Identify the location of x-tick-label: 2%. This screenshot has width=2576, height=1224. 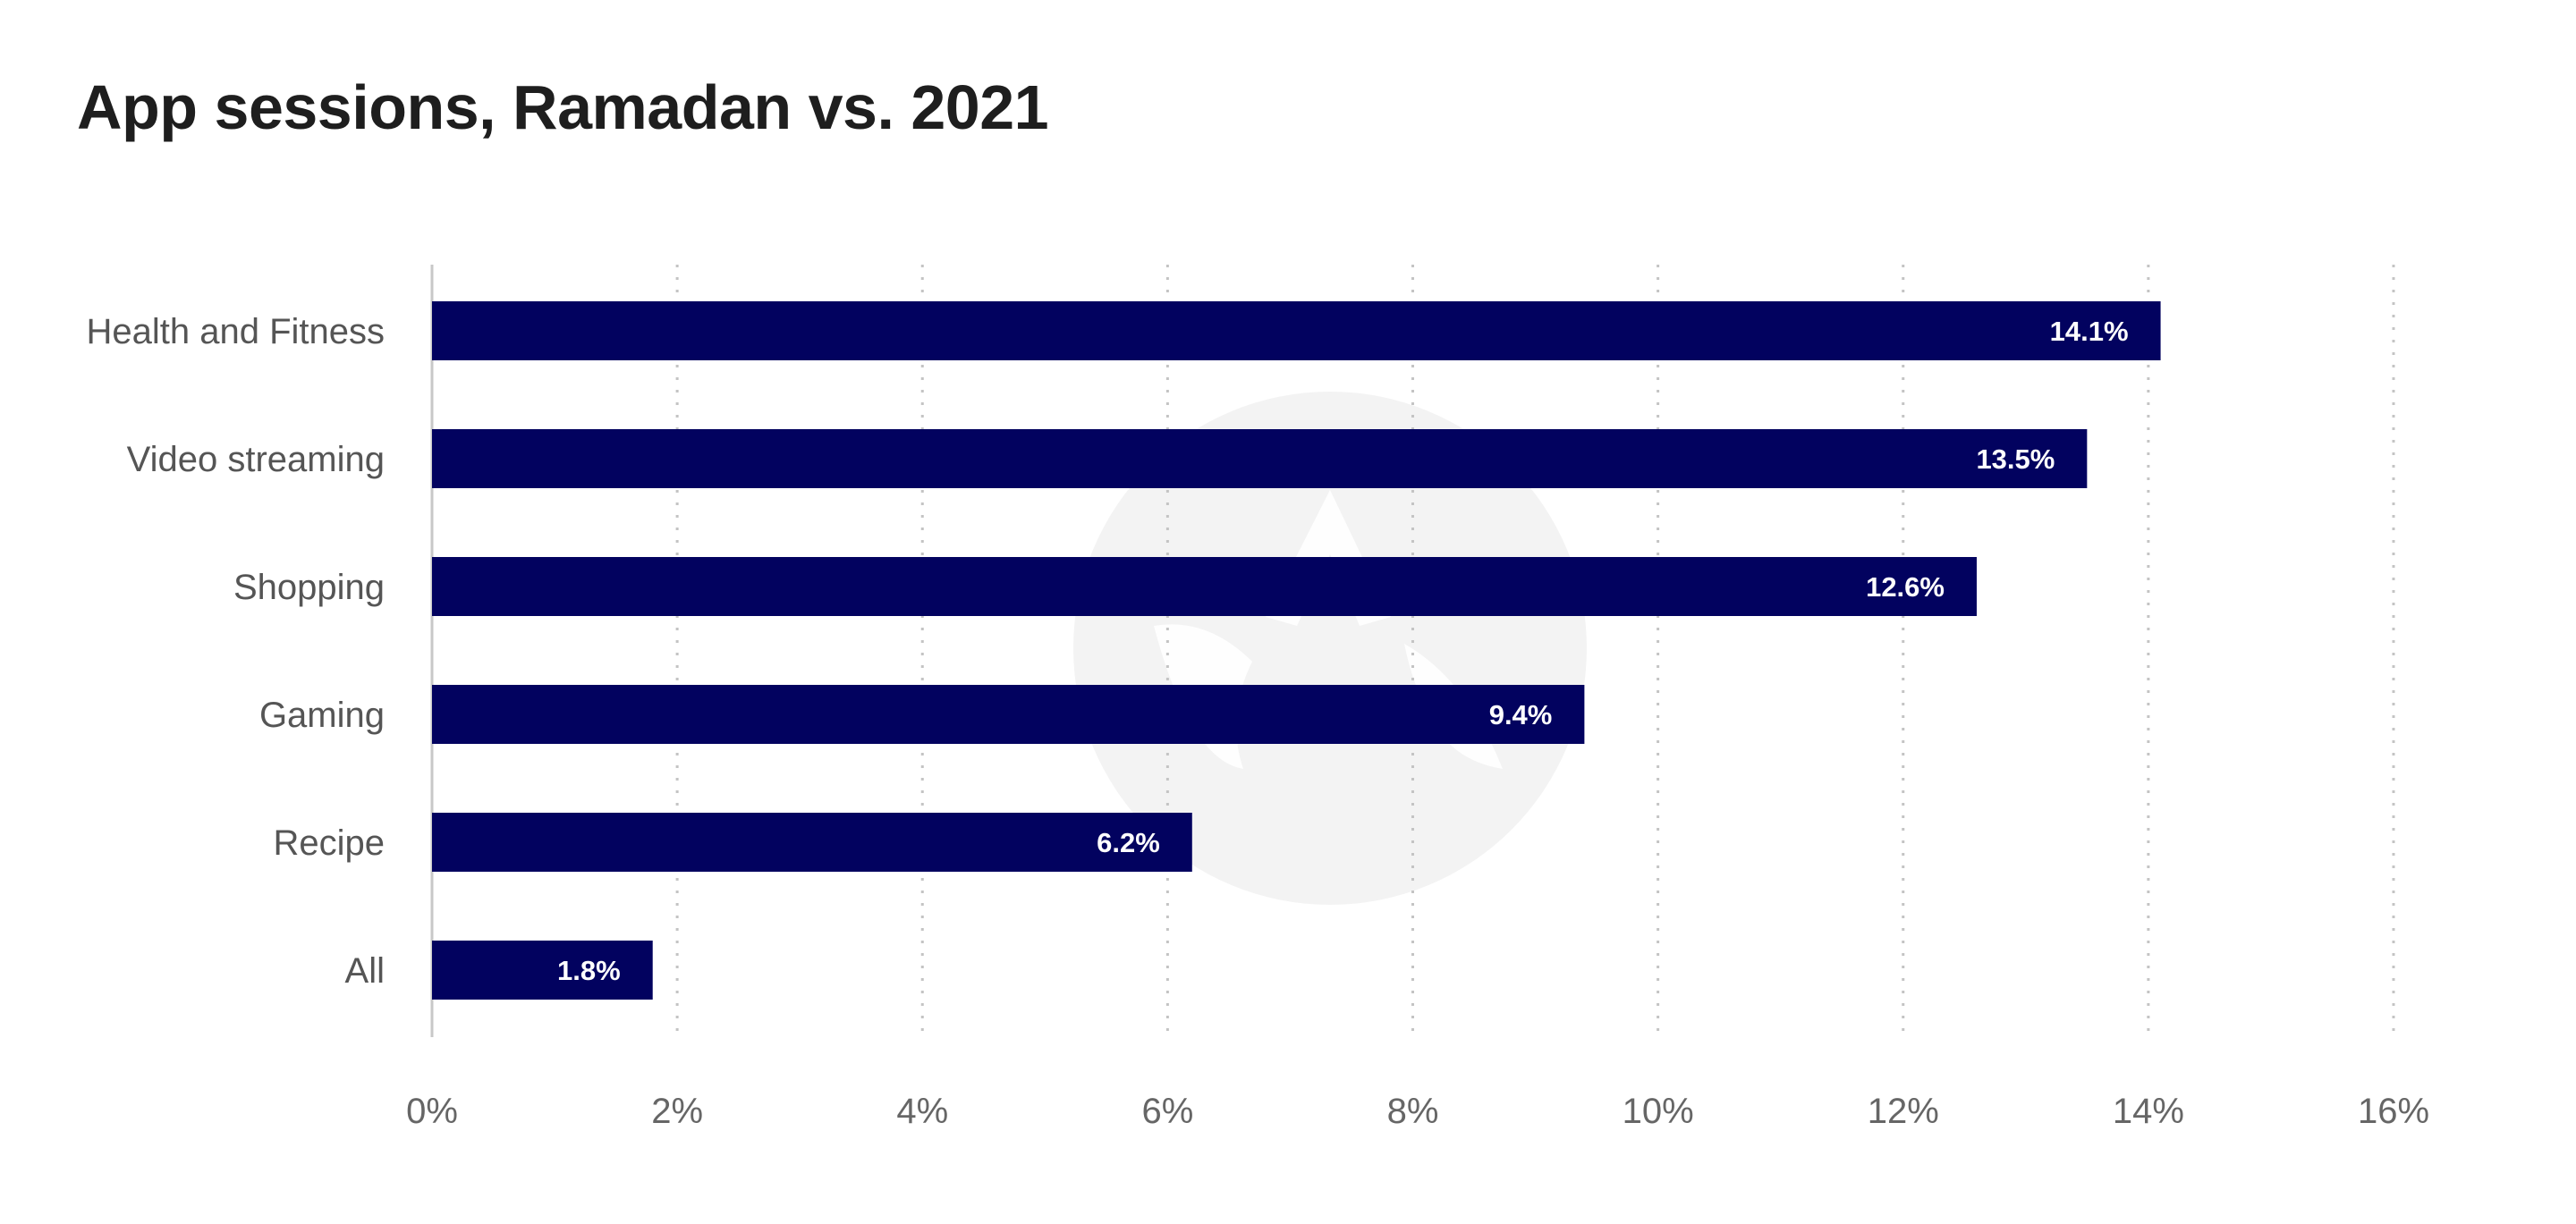
(677, 1111).